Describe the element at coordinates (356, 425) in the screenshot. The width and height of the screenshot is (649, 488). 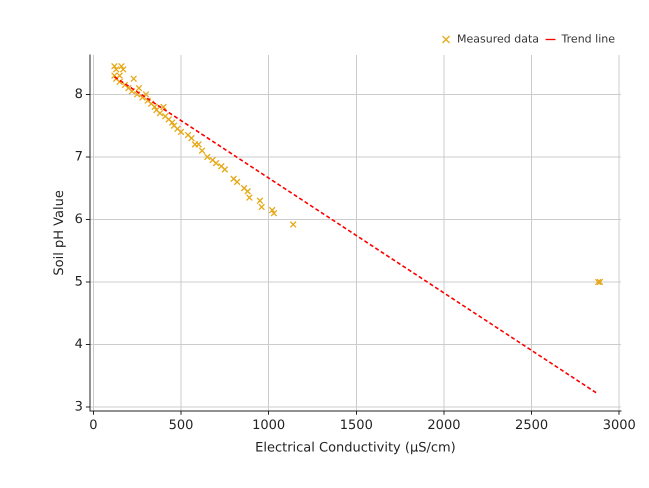
I see `x-tick-label: 1500` at that location.